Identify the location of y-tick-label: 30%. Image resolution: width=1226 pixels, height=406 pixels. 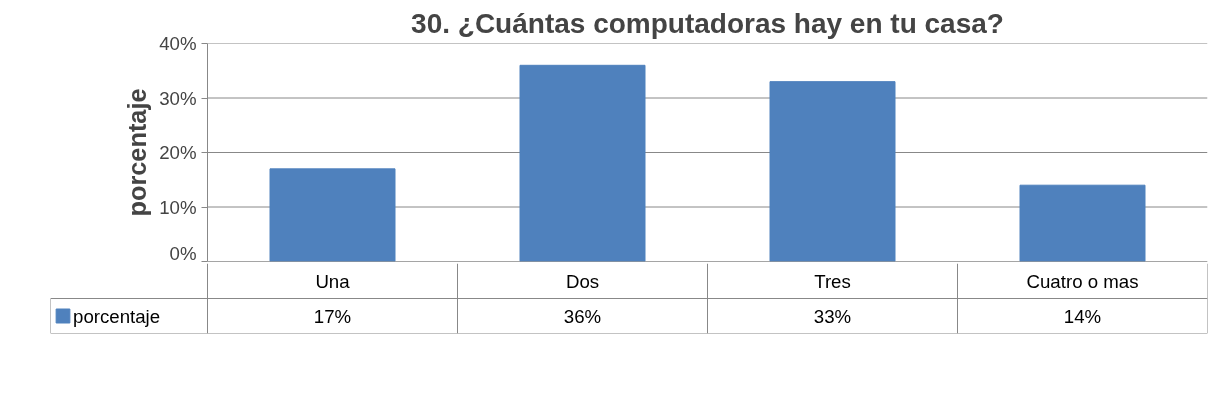
(178, 98).